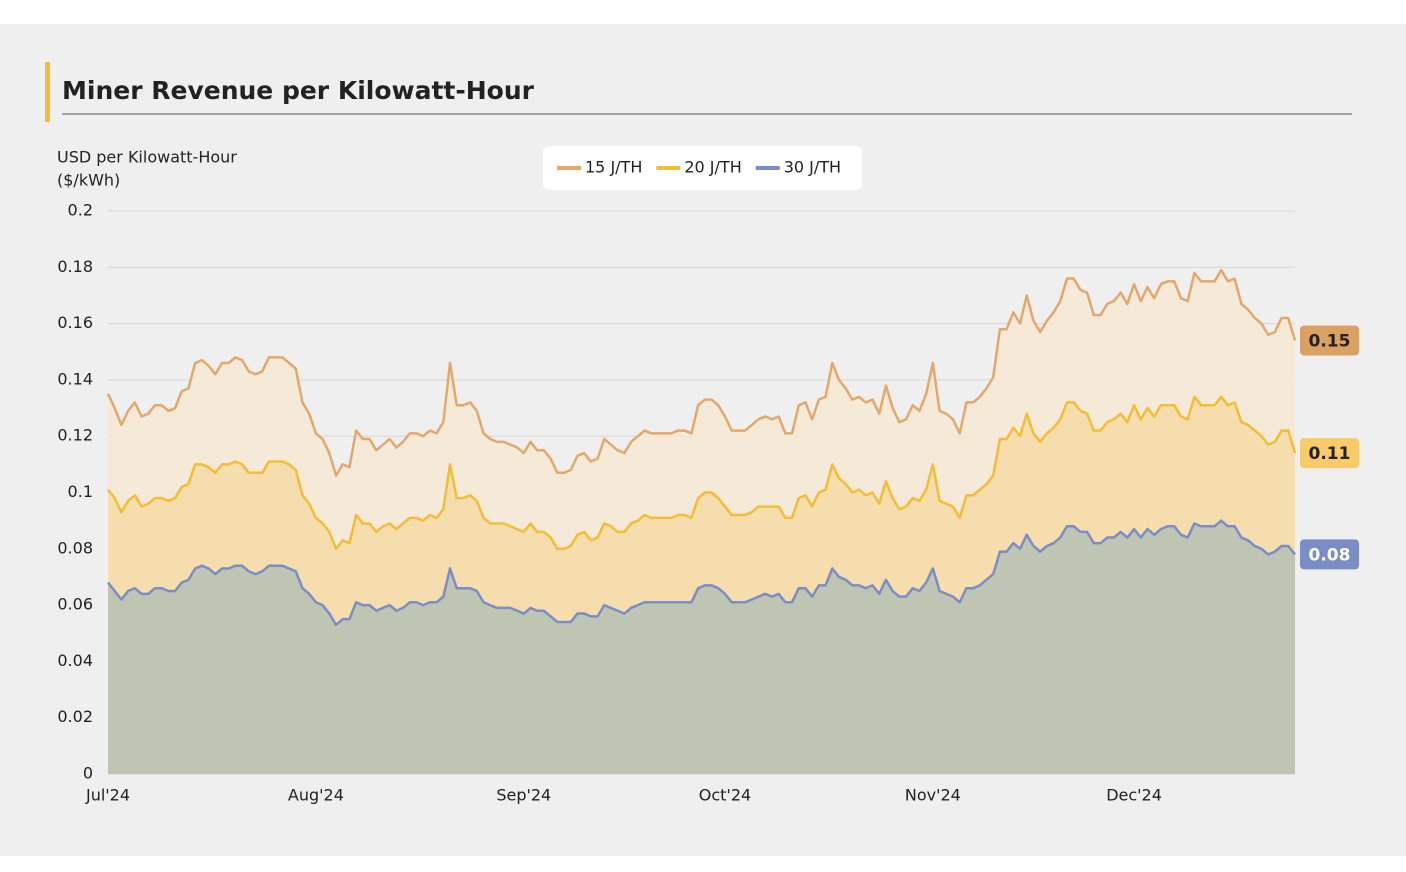 The height and width of the screenshot is (872, 1406). What do you see at coordinates (812, 167) in the screenshot?
I see `legend-label: 30 J/TH` at bounding box center [812, 167].